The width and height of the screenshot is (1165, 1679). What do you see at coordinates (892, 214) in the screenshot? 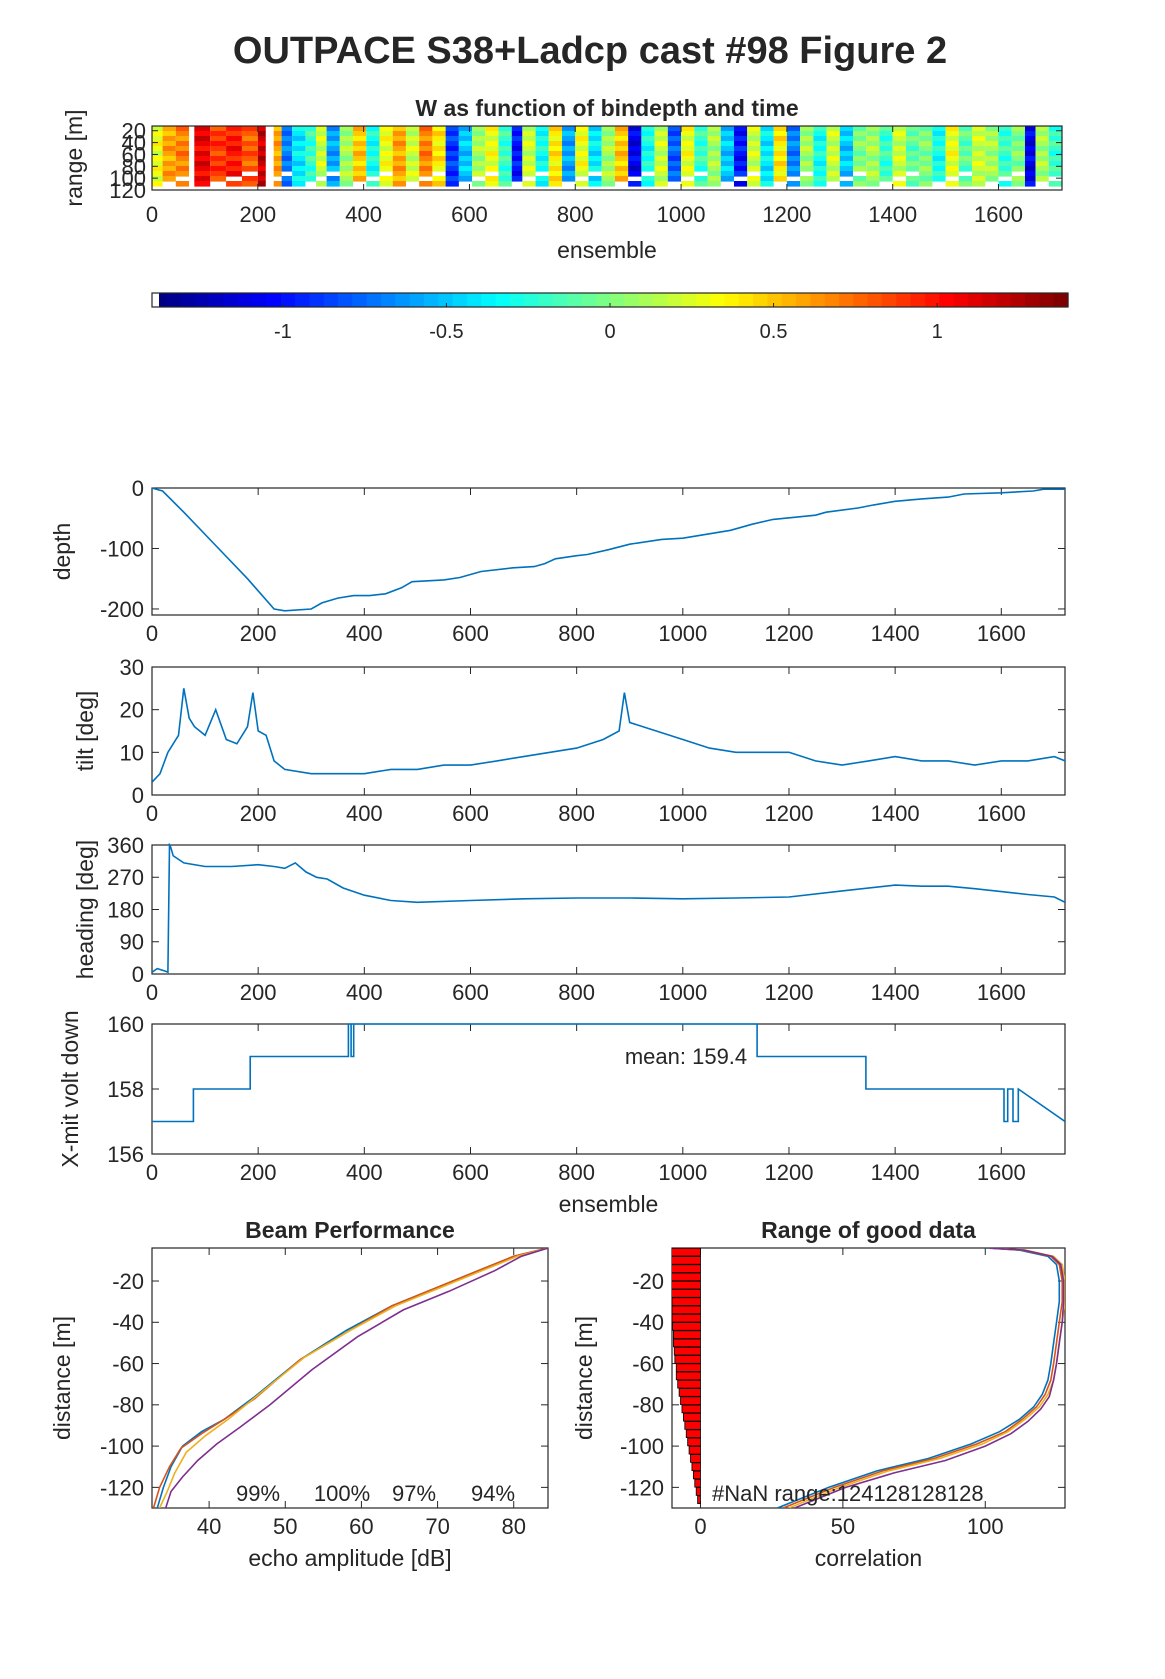
I see `x-tick-label: 1400` at bounding box center [892, 214].